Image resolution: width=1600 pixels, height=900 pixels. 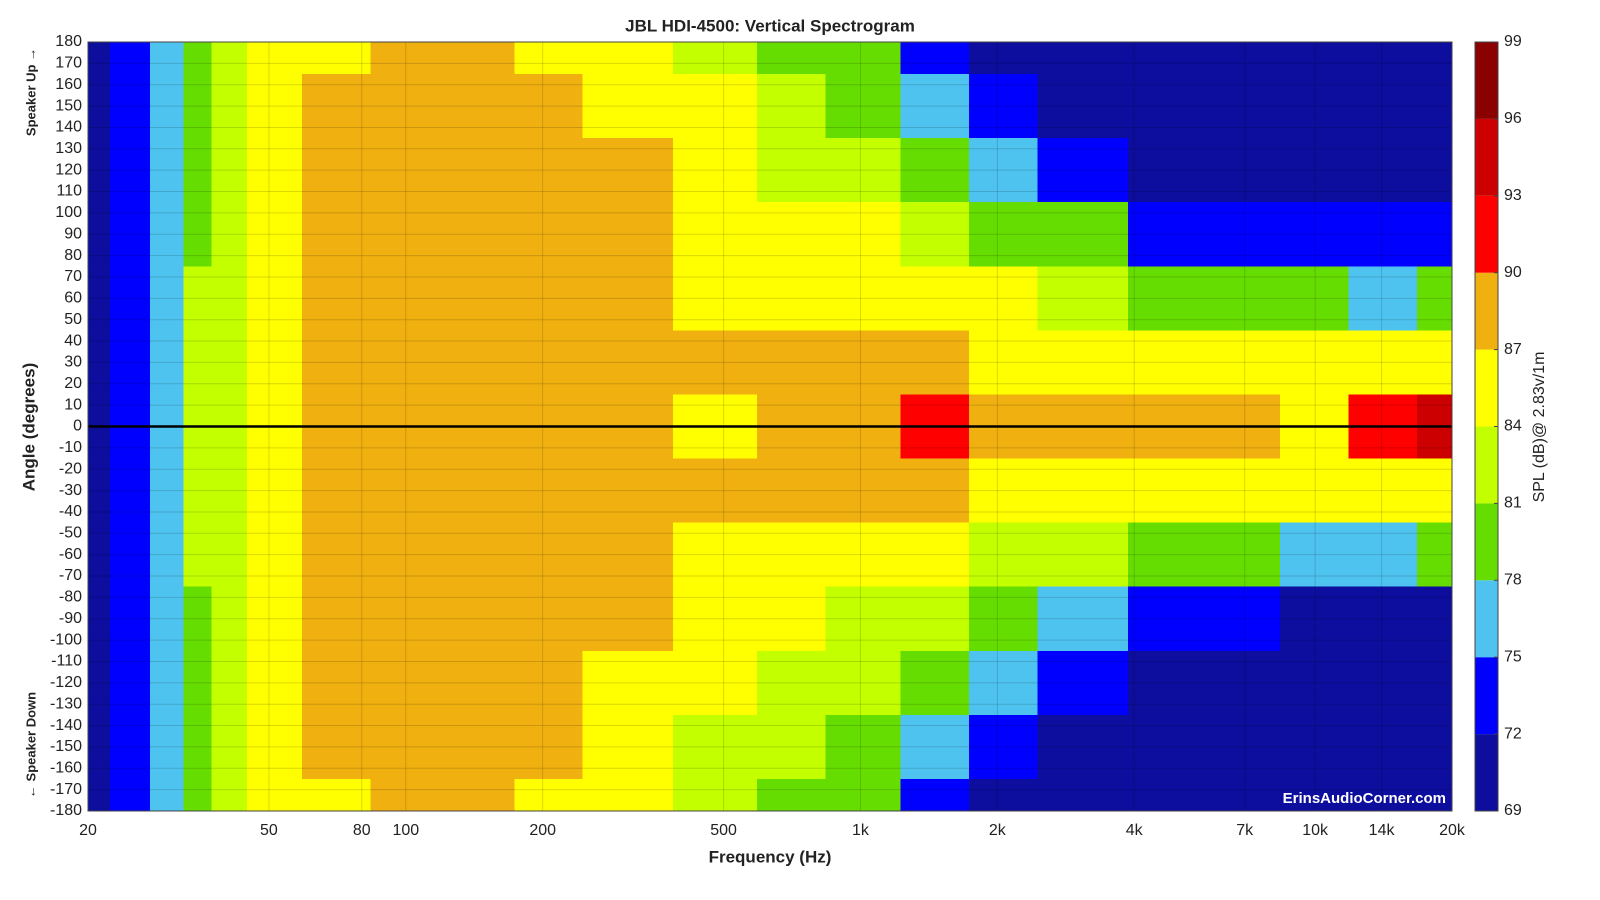 I want to click on x-tick-label: 7k, so click(x=1245, y=830).